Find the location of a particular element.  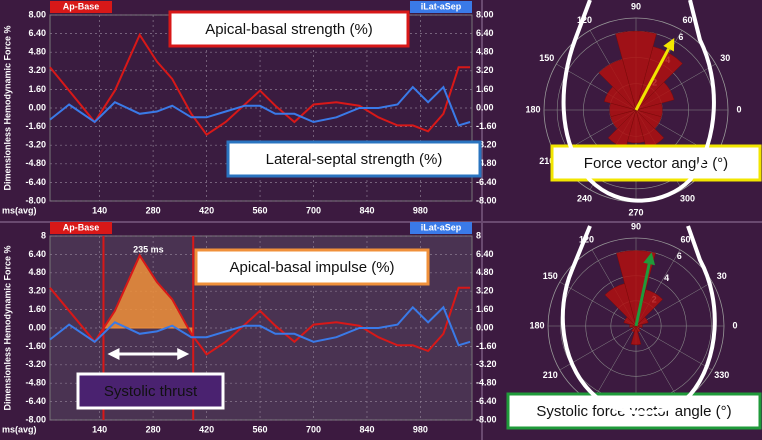

y-tick-label: -3.20 is located at coordinates (35, 145).